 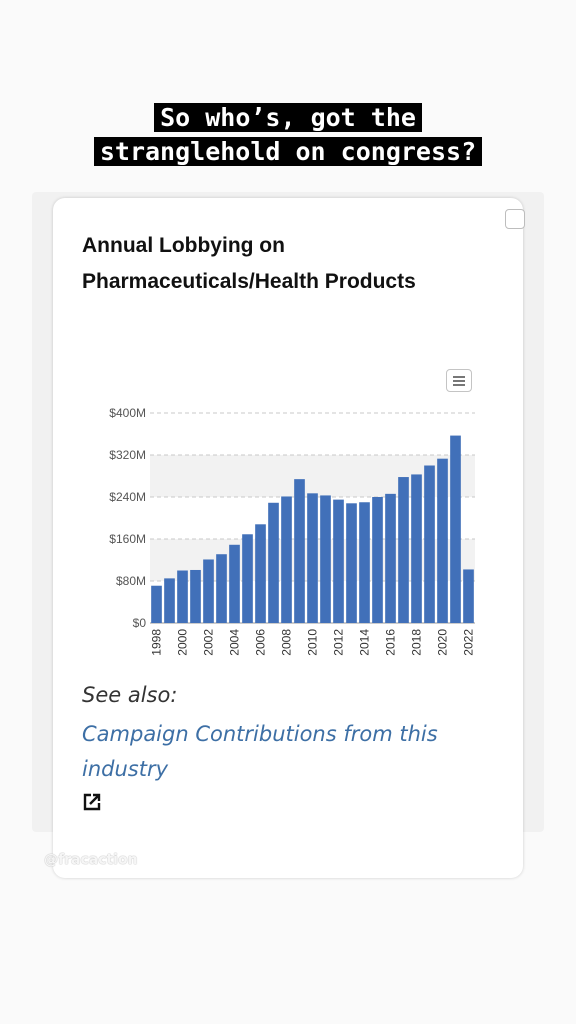 What do you see at coordinates (365, 642) in the screenshot?
I see `x-tick-label: 2014` at bounding box center [365, 642].